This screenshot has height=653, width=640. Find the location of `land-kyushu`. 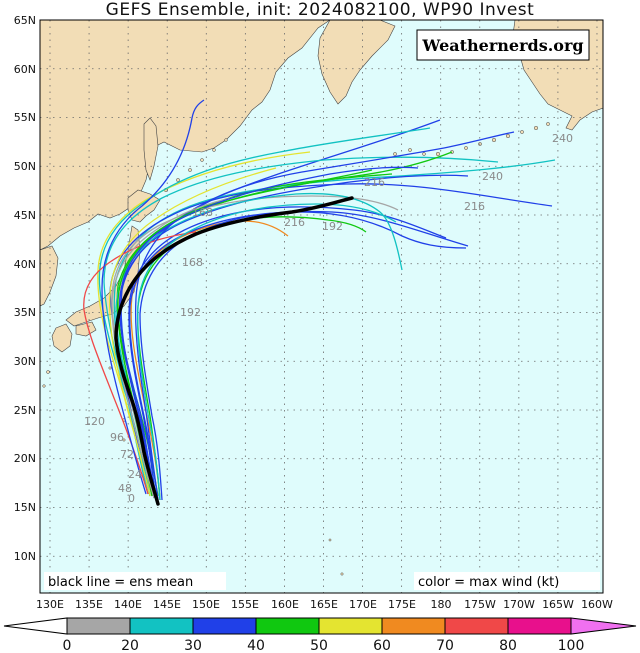

land-kyushu is located at coordinates (62, 338).